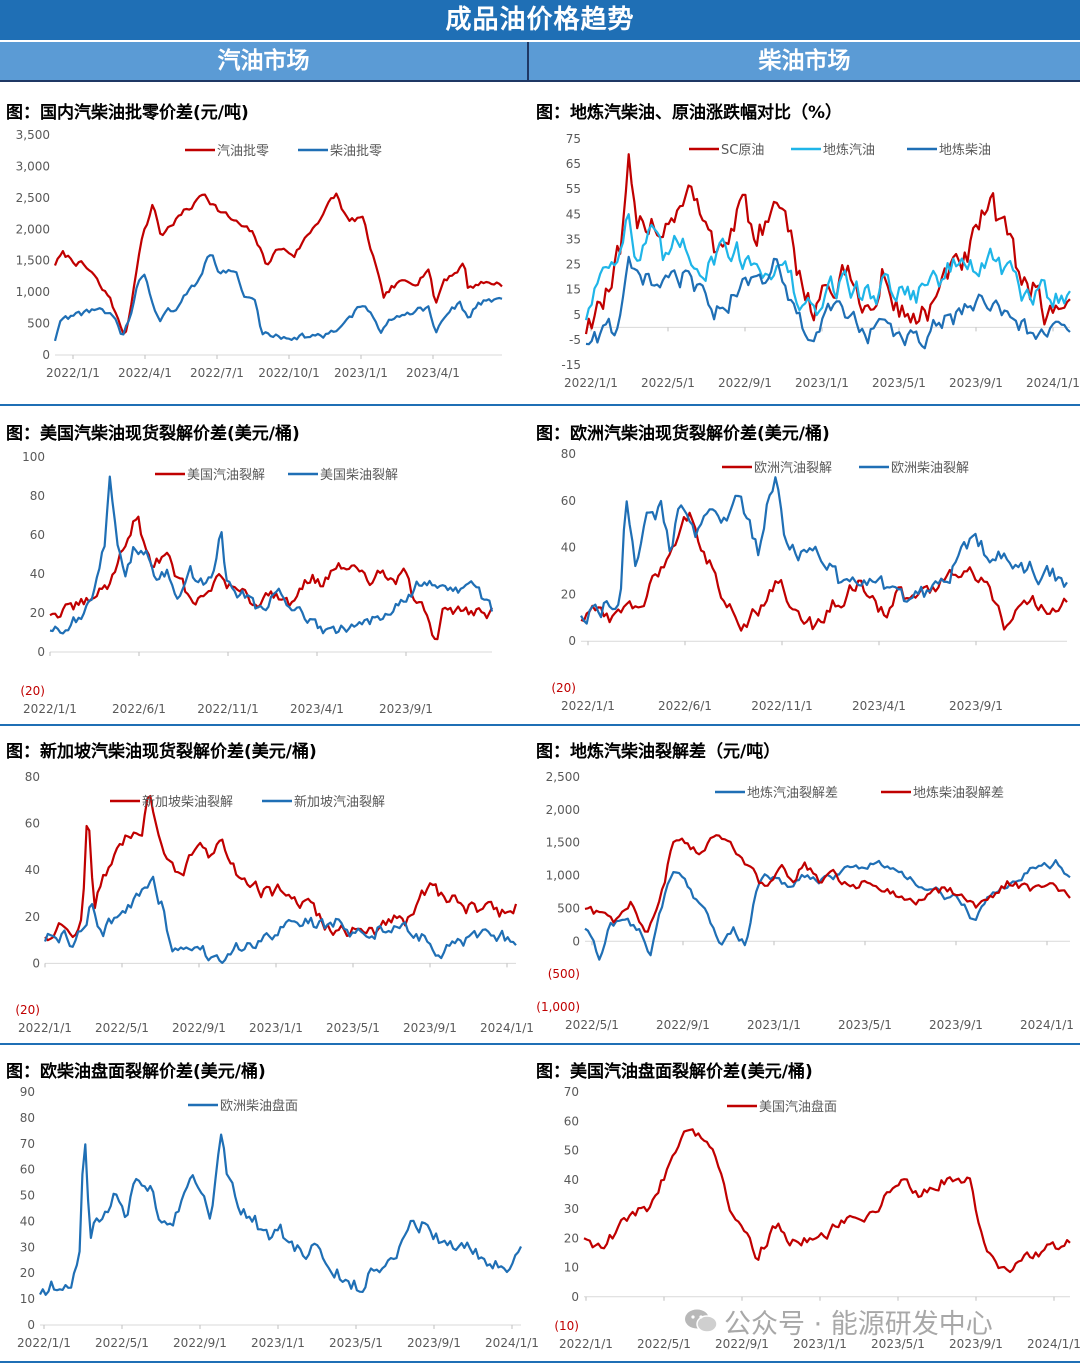 The image size is (1080, 1366). I want to click on chart-title-local-refinery-change: 图：地炼汽柴油、原油涨跌幅对比（%）, so click(689, 113).